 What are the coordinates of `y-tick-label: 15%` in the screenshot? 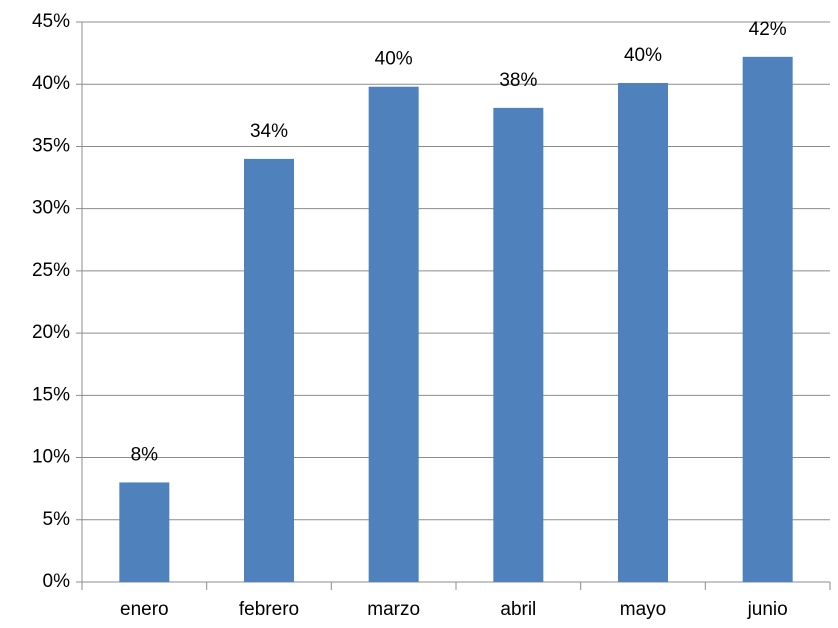 It's located at (51, 394).